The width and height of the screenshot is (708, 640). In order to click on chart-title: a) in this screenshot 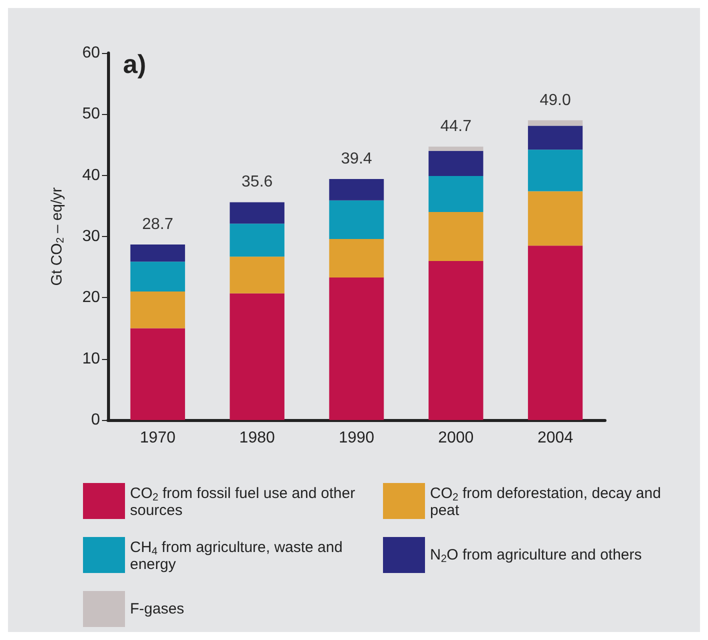, I will do `click(134, 64)`.